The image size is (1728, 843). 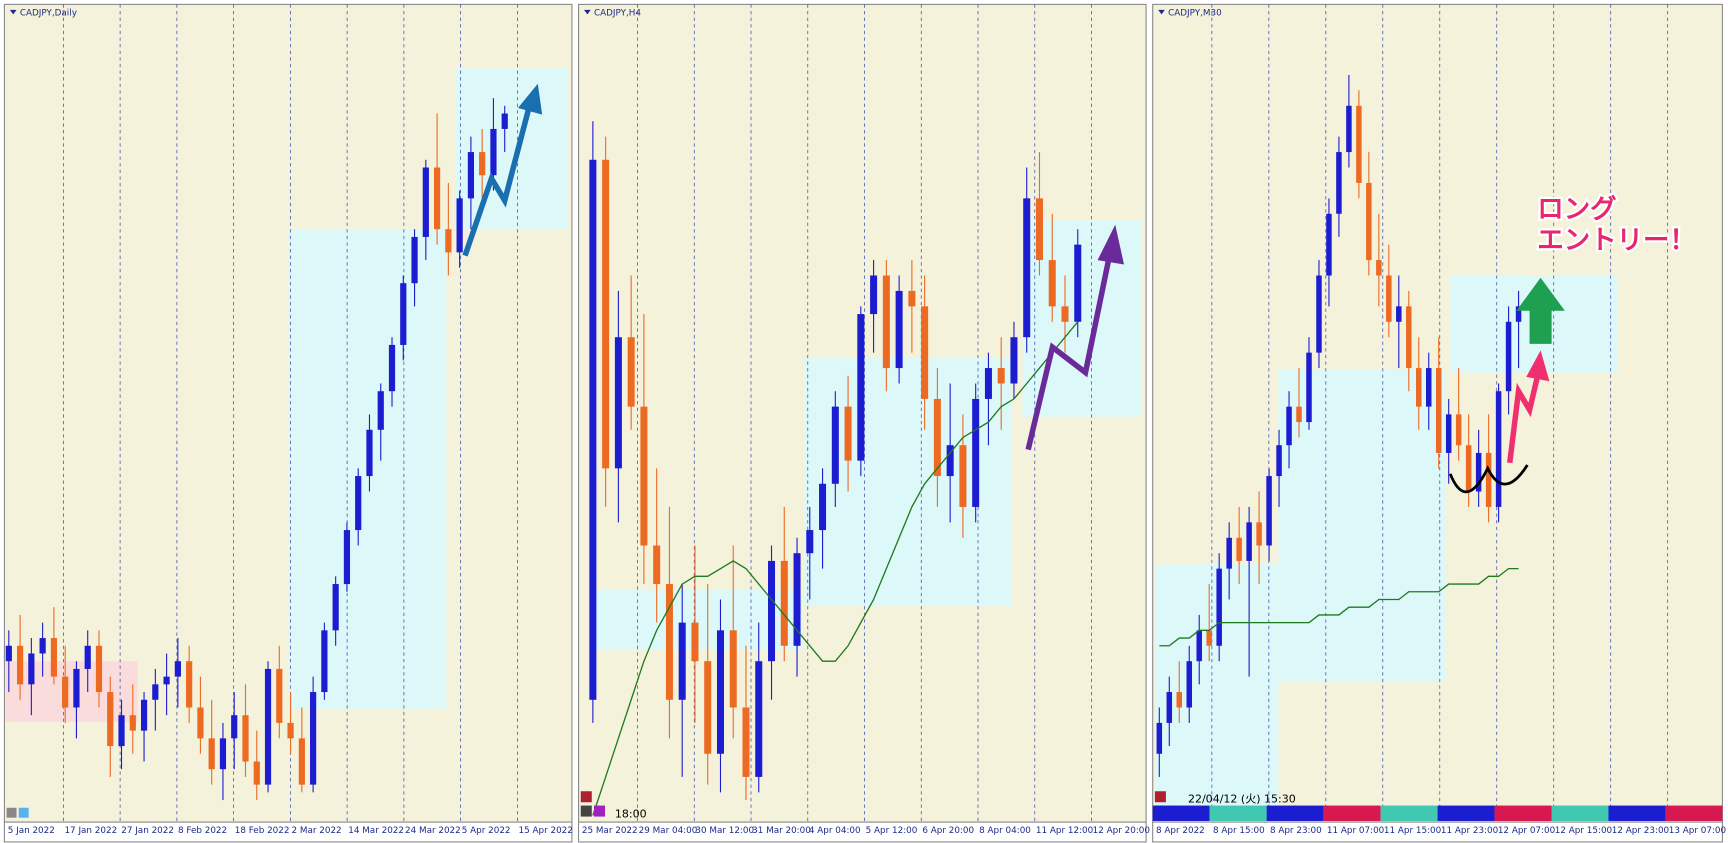 I want to click on annotation-text: ロング, so click(x=1576, y=209).